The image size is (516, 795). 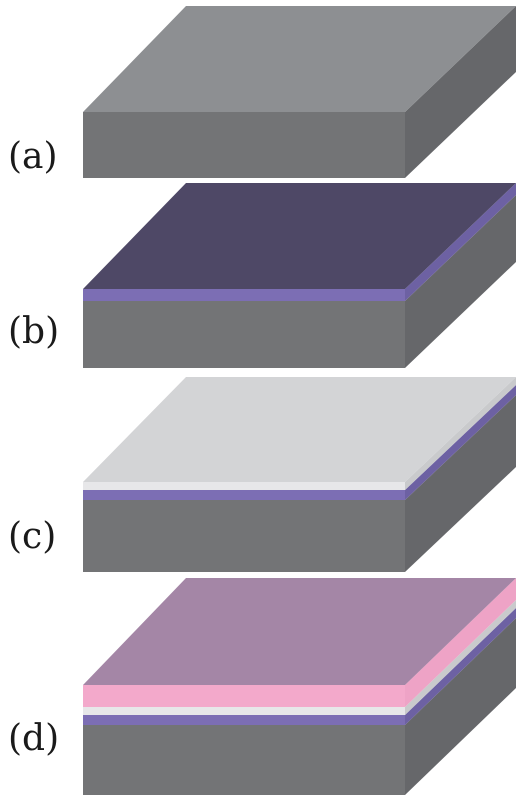 I want to click on film-3-top-surface, so click(x=299, y=631).